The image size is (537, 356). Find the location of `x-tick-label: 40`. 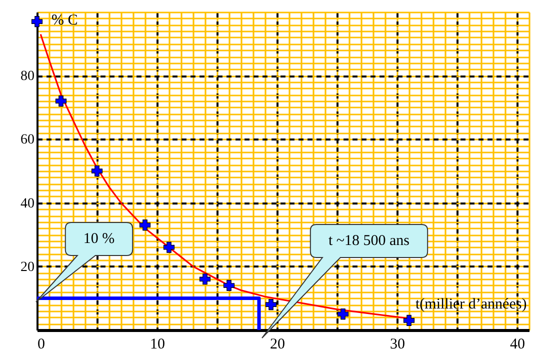

x-tick-label: 40 is located at coordinates (517, 344).